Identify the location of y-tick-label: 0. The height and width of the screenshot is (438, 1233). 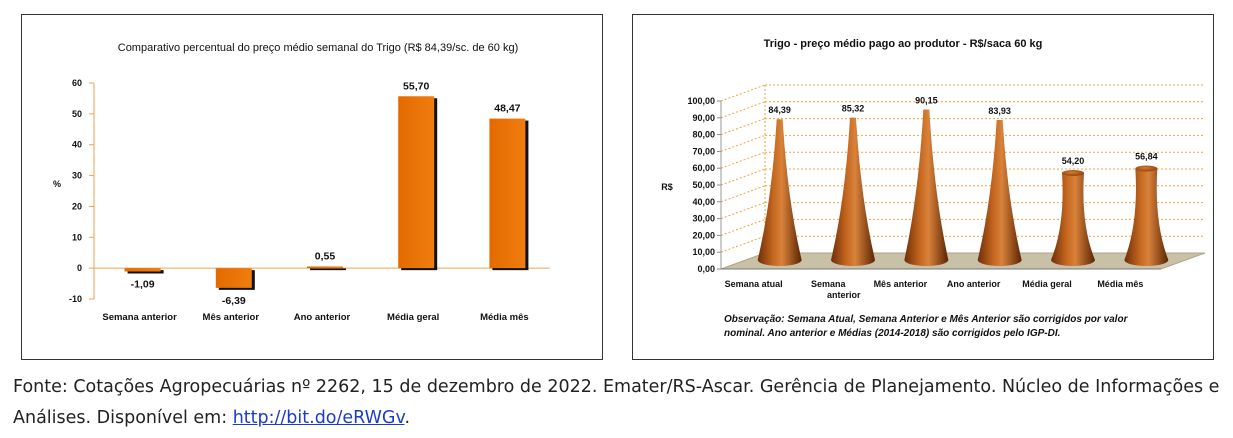
(79, 268).